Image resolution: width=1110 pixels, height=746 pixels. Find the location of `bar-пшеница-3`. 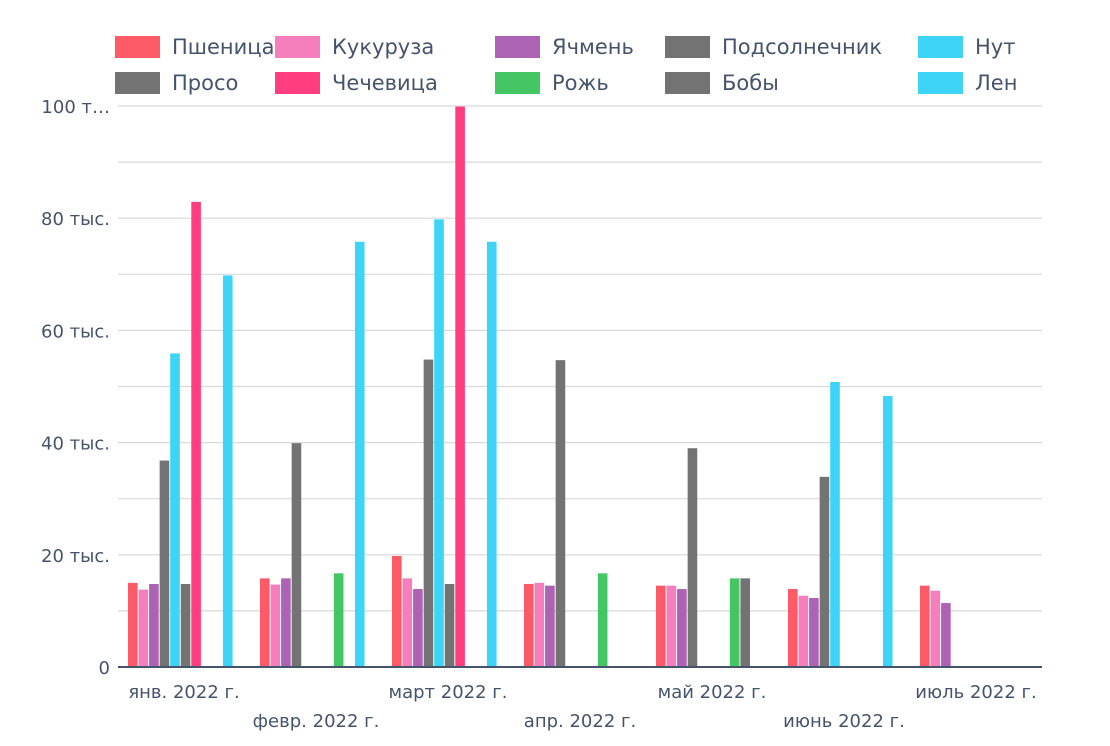

bar-пшеница-3 is located at coordinates (397, 611).